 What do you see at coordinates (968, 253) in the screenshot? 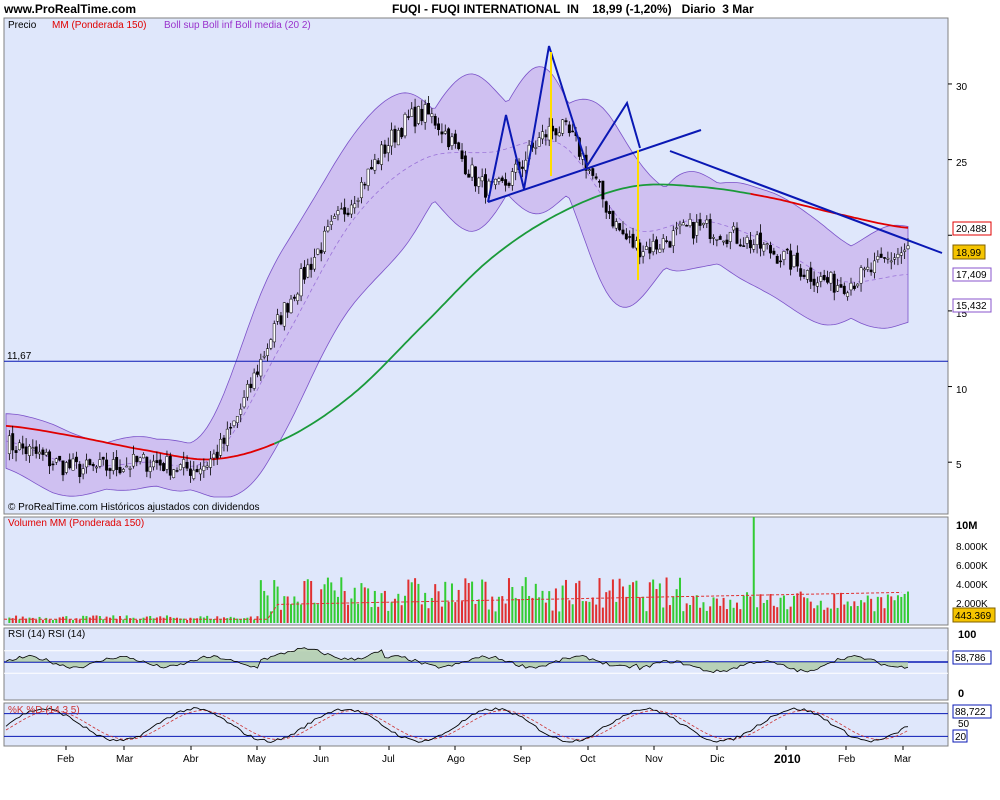
I see `badge-price: 18,99` at bounding box center [968, 253].